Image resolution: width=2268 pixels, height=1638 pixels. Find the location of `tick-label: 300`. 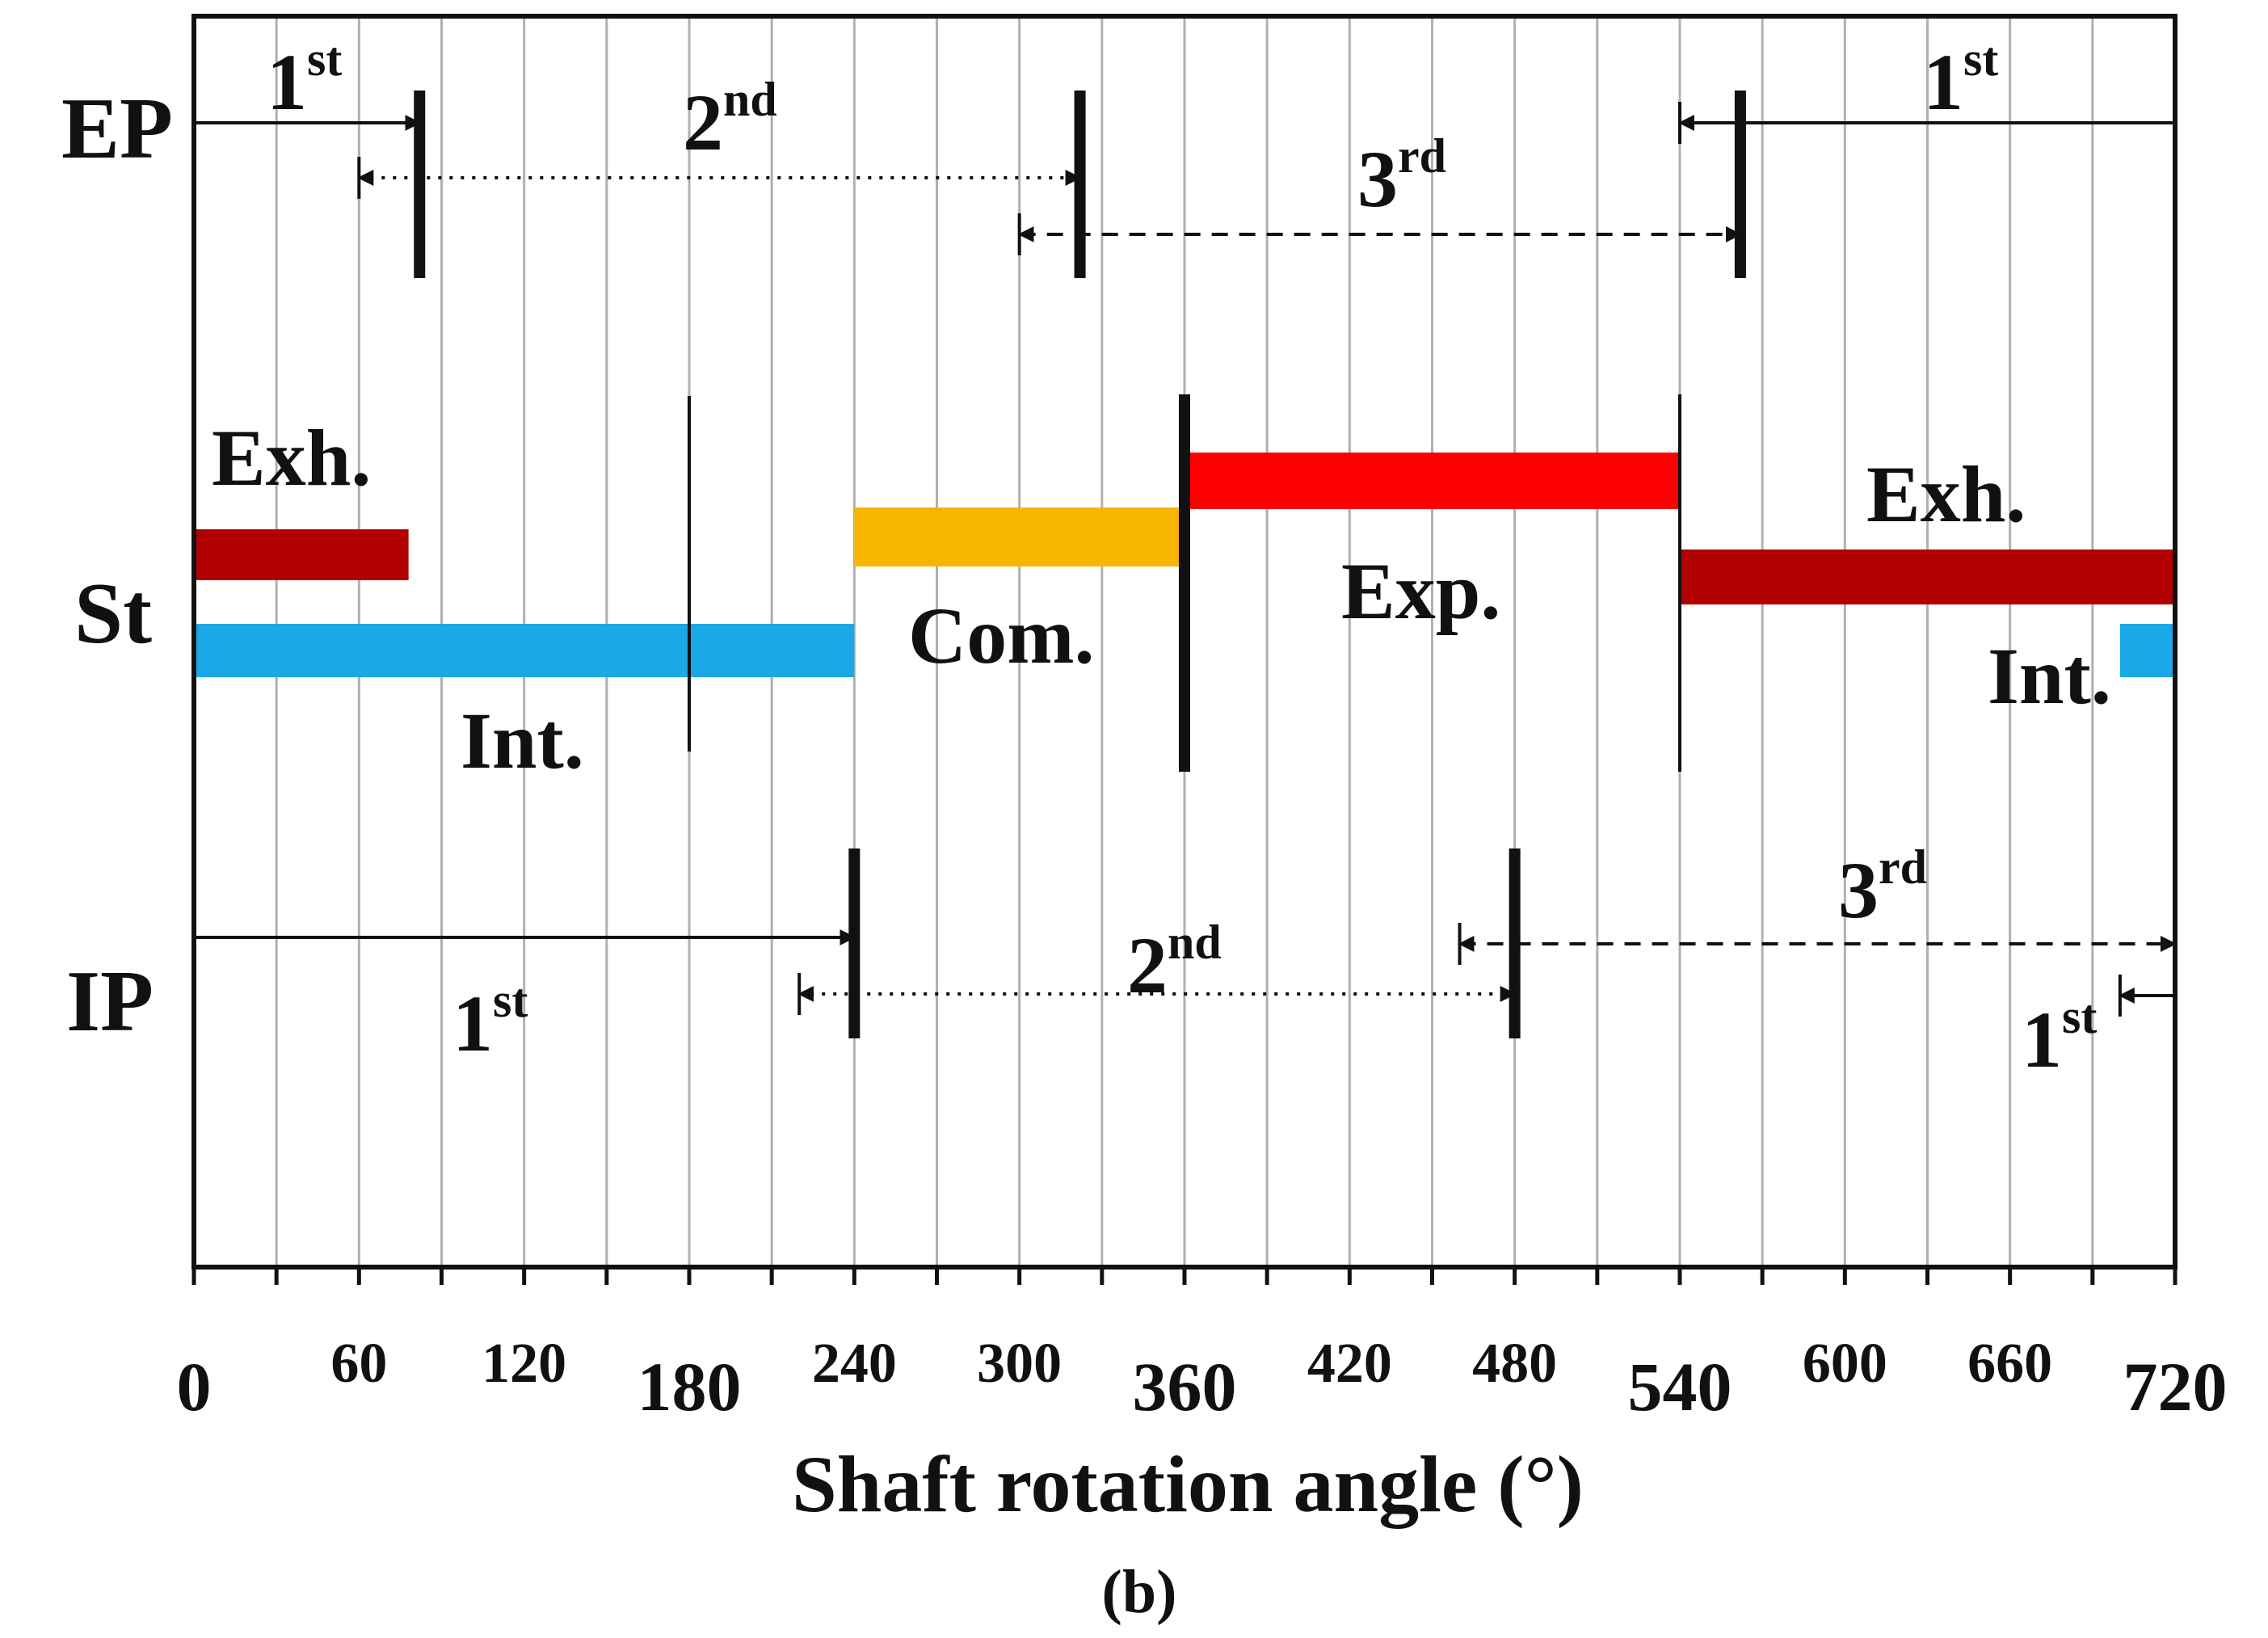

tick-label: 300 is located at coordinates (1019, 1364).